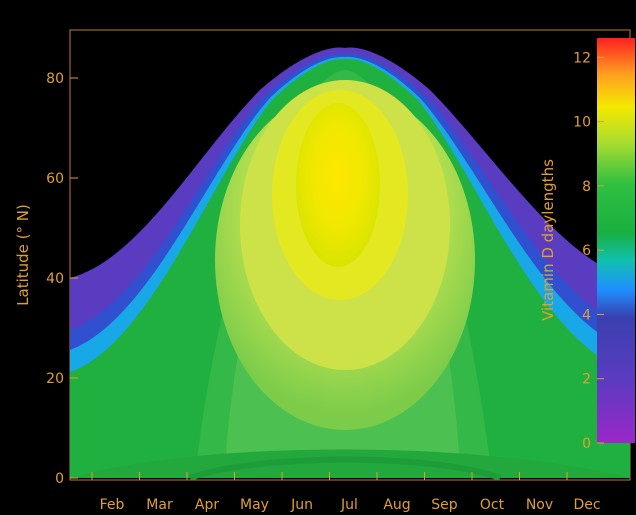  Describe the element at coordinates (582, 123) in the screenshot. I see `colorbar-tick-label: 10` at that location.